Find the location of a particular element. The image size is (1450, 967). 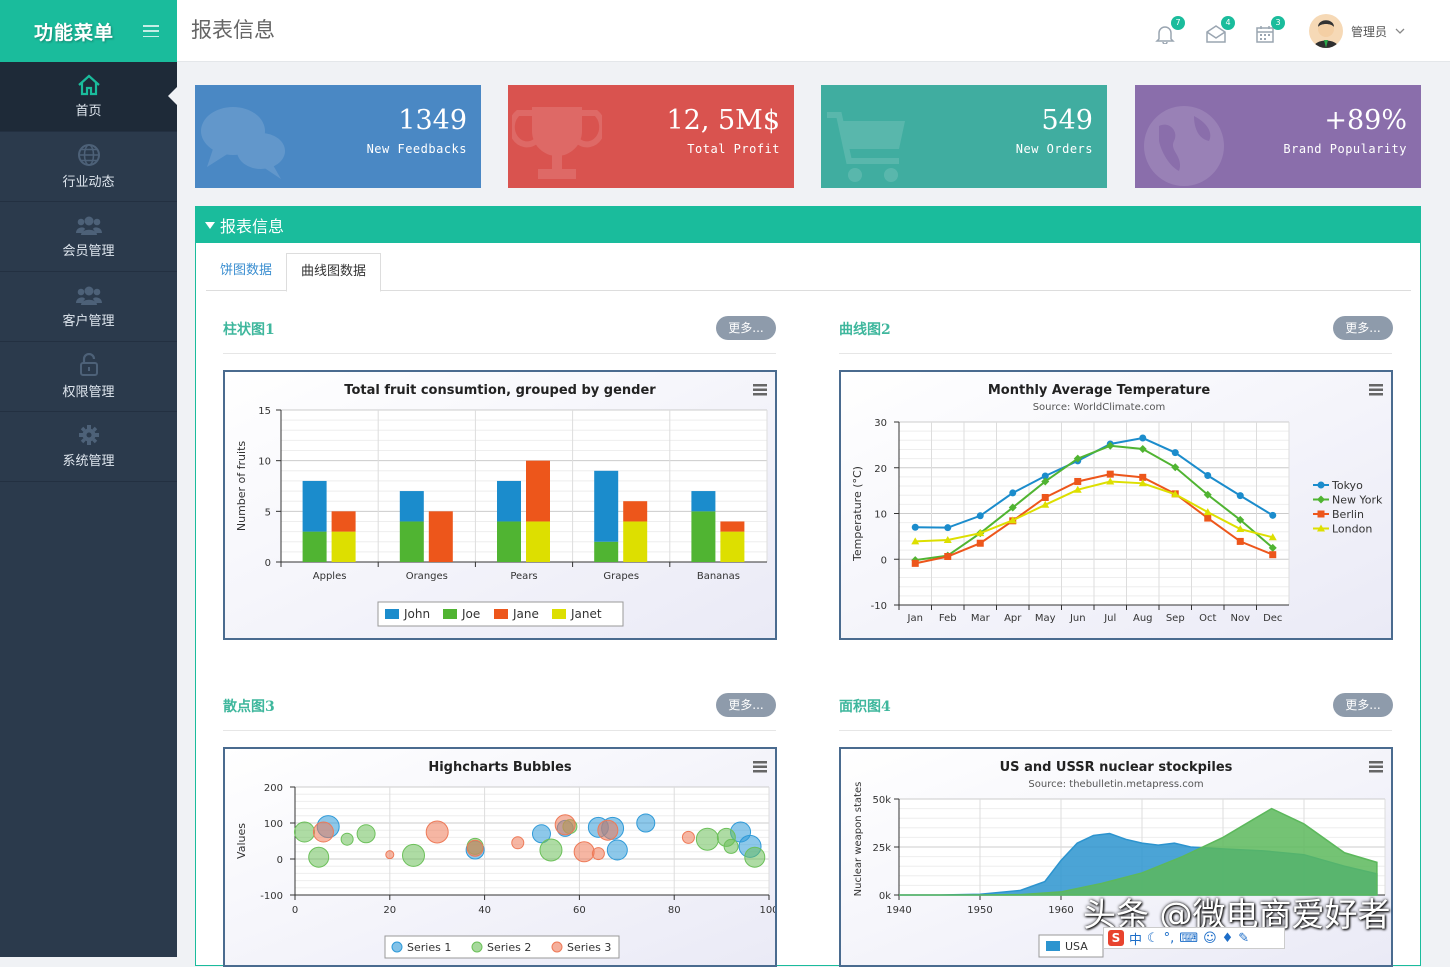

plot-area is located at coordinates (524, 486).